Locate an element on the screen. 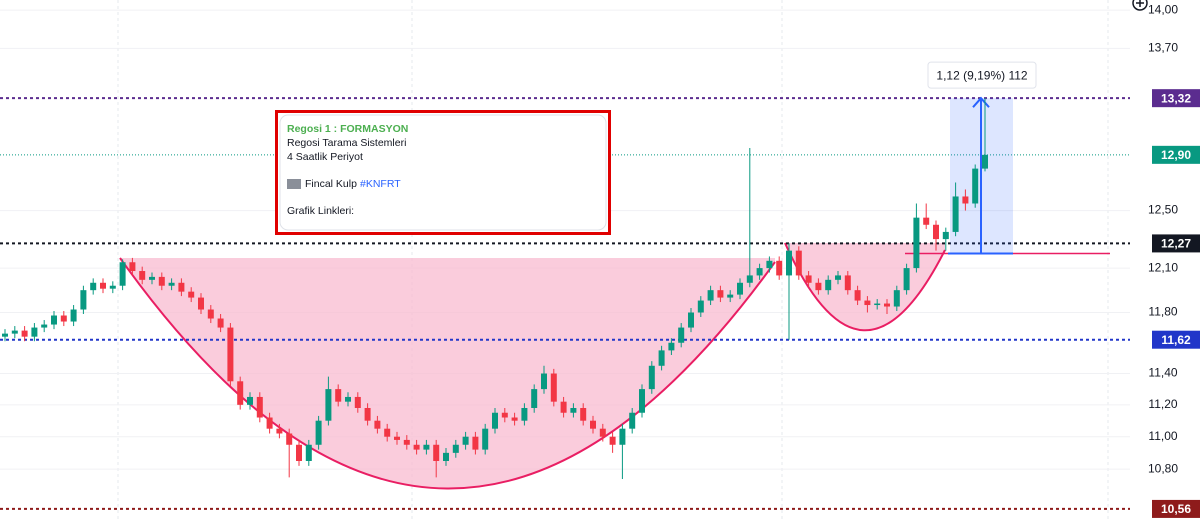  measure-arrowhead is located at coordinates (981, 102).